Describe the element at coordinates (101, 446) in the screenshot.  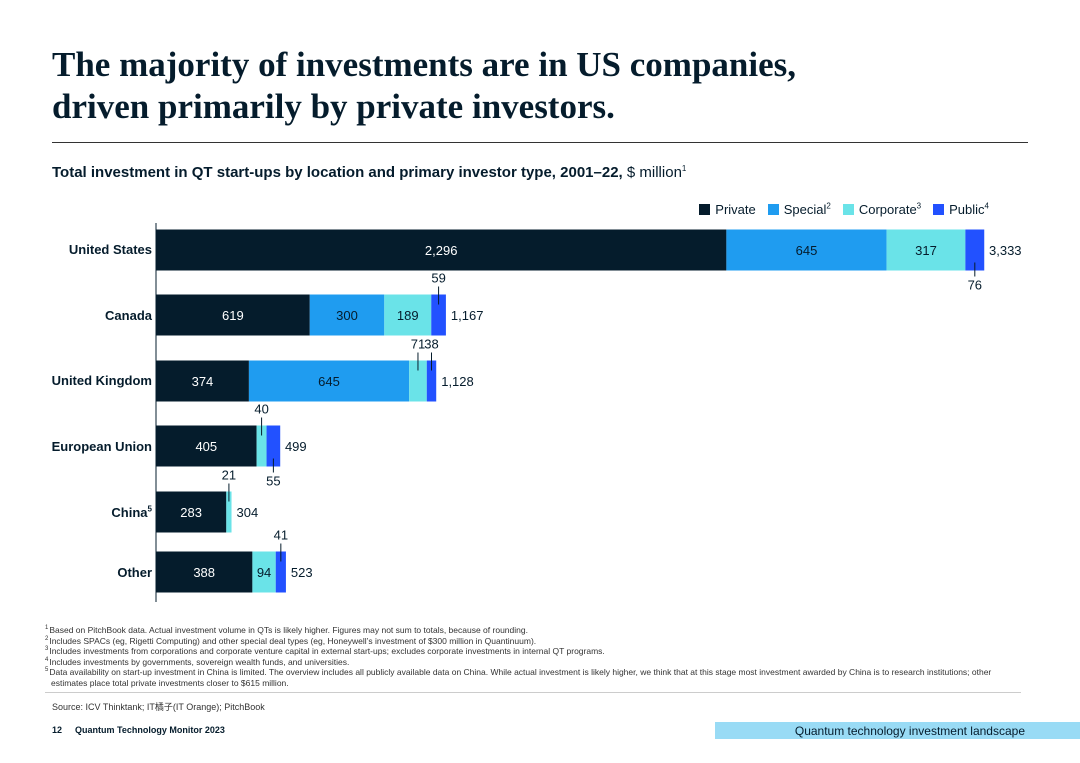
I see `category-label-european-union: European Union` at that location.